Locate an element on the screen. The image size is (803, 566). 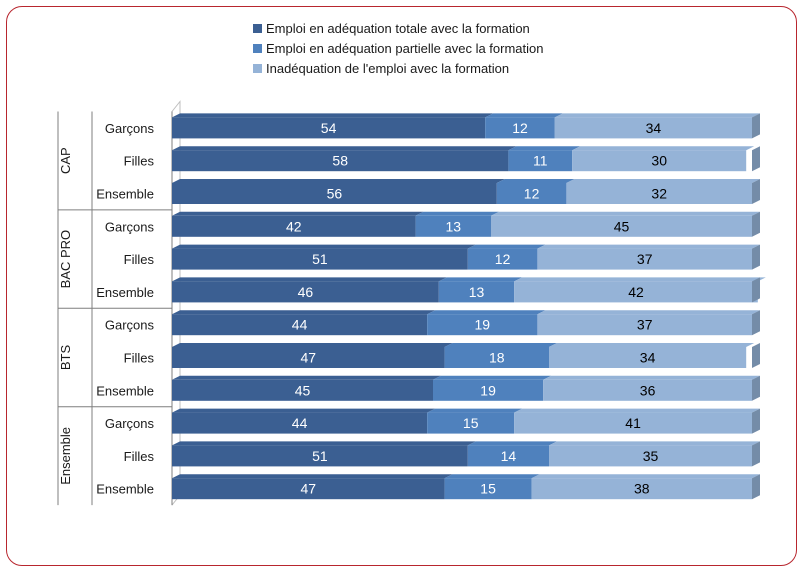
data-label-11-1: 51 is located at coordinates (320, 456).